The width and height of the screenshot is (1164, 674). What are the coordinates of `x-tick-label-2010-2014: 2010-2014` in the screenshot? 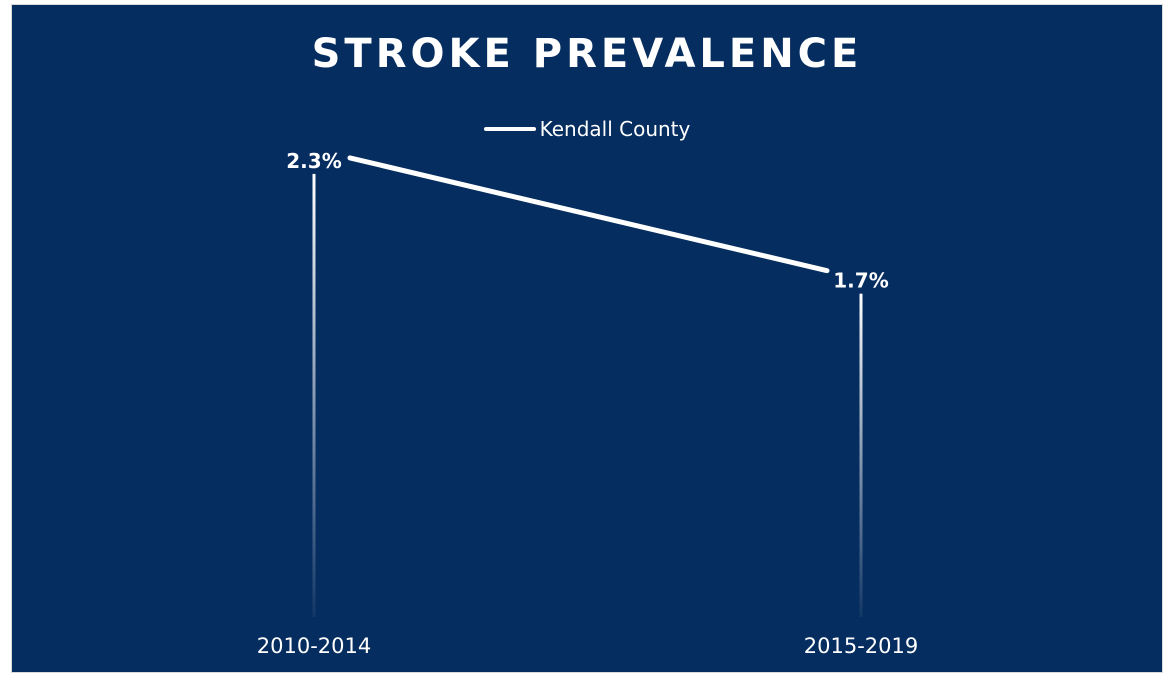 It's located at (314, 646).